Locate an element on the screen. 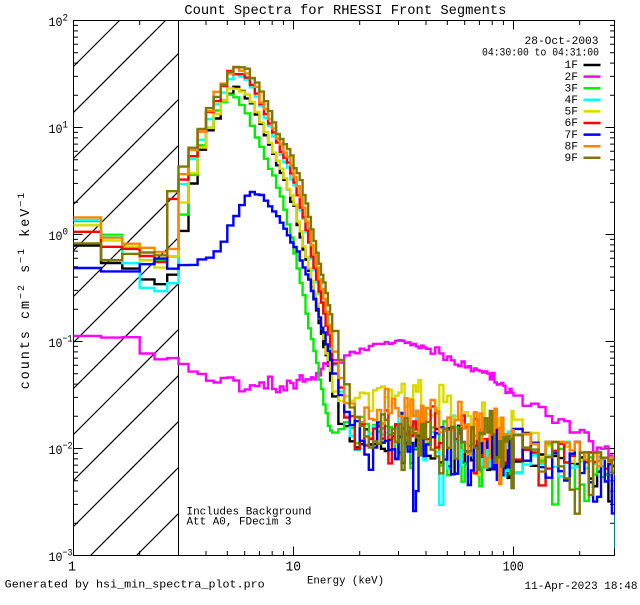 Image resolution: width=640 pixels, height=605 pixels. svg-text:Count Spectra for RHESSI Front: Count Spectra for RHESSI Front Segments is located at coordinates (345, 11).